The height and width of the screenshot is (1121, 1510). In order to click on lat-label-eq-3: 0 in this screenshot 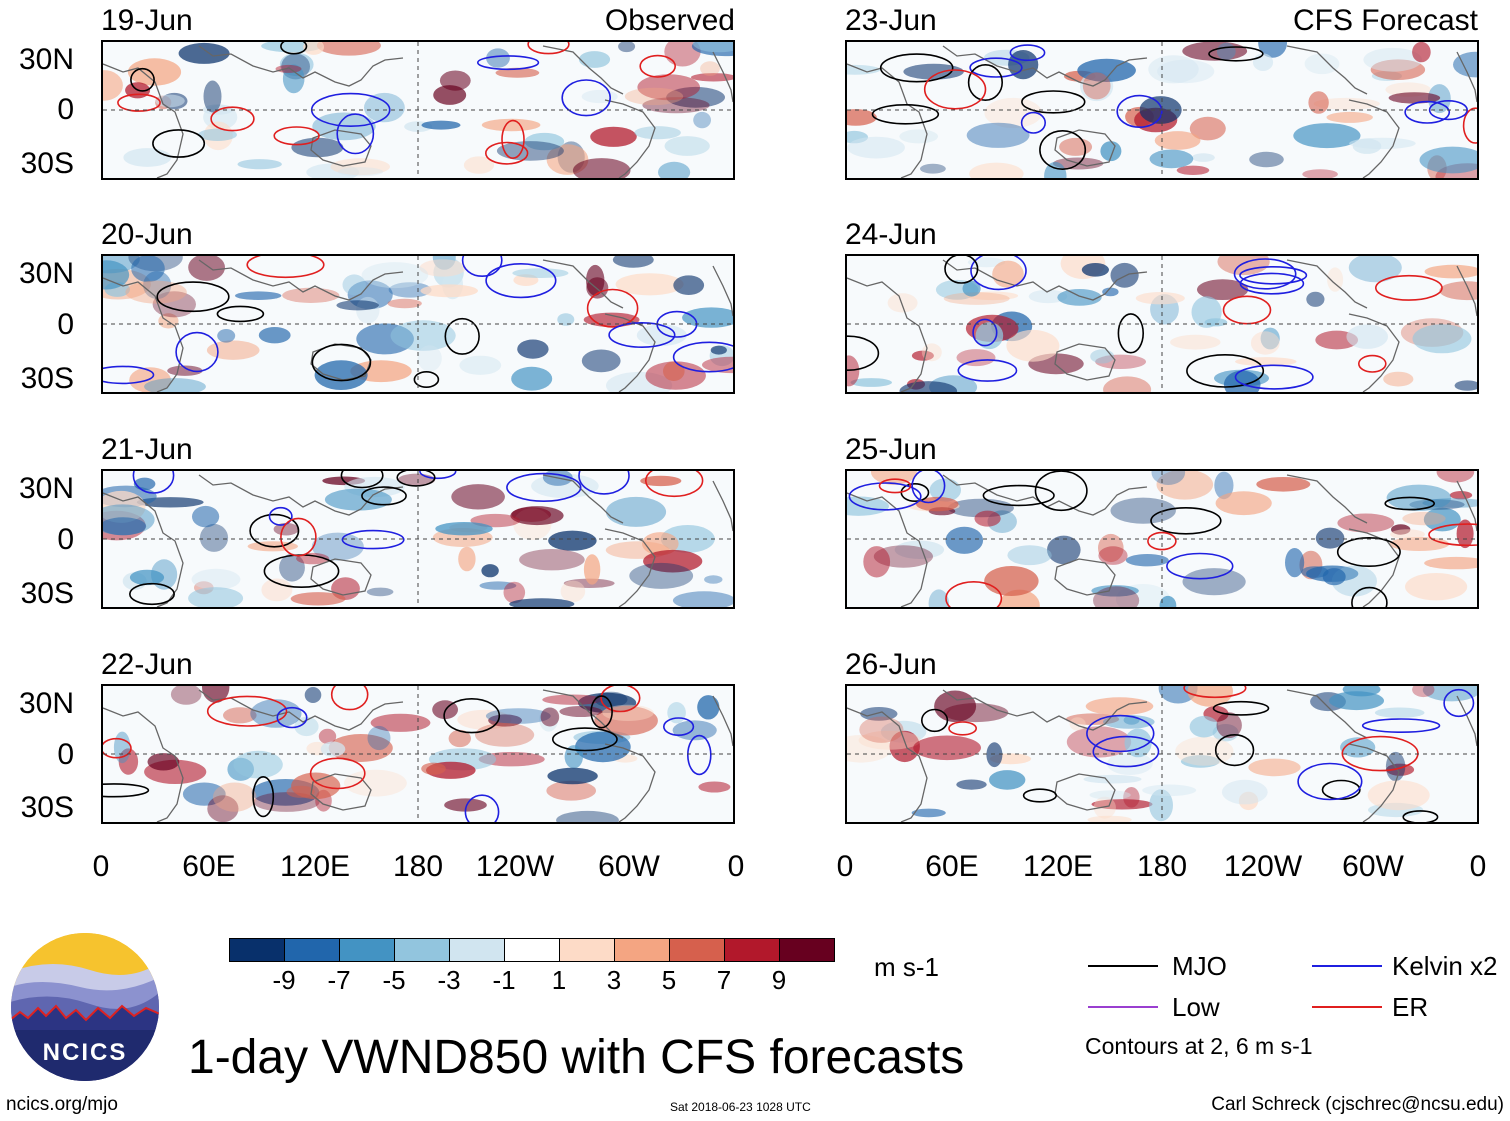, I will do `click(65, 539)`.